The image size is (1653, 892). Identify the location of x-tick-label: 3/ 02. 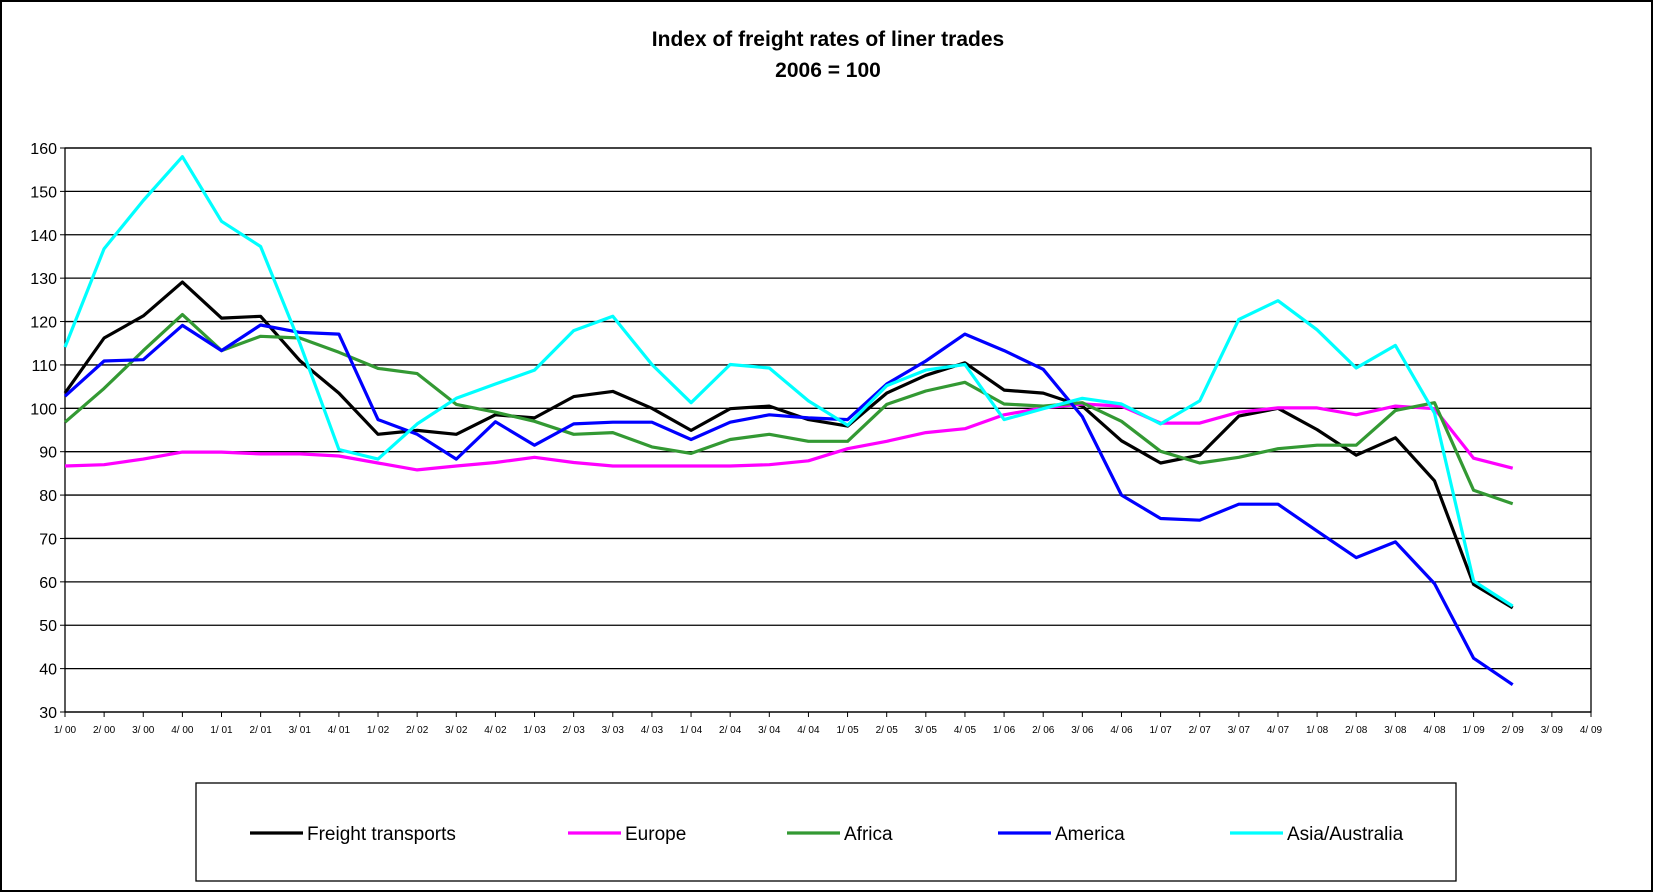
(456, 730).